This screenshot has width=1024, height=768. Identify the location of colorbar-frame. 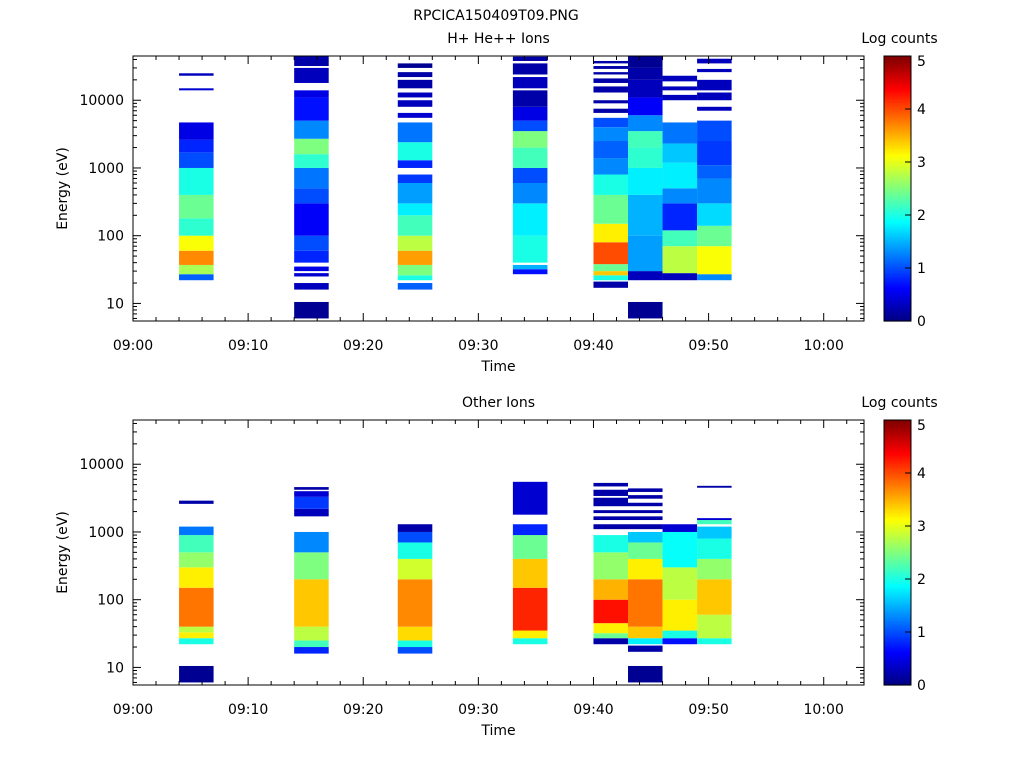
(897, 188).